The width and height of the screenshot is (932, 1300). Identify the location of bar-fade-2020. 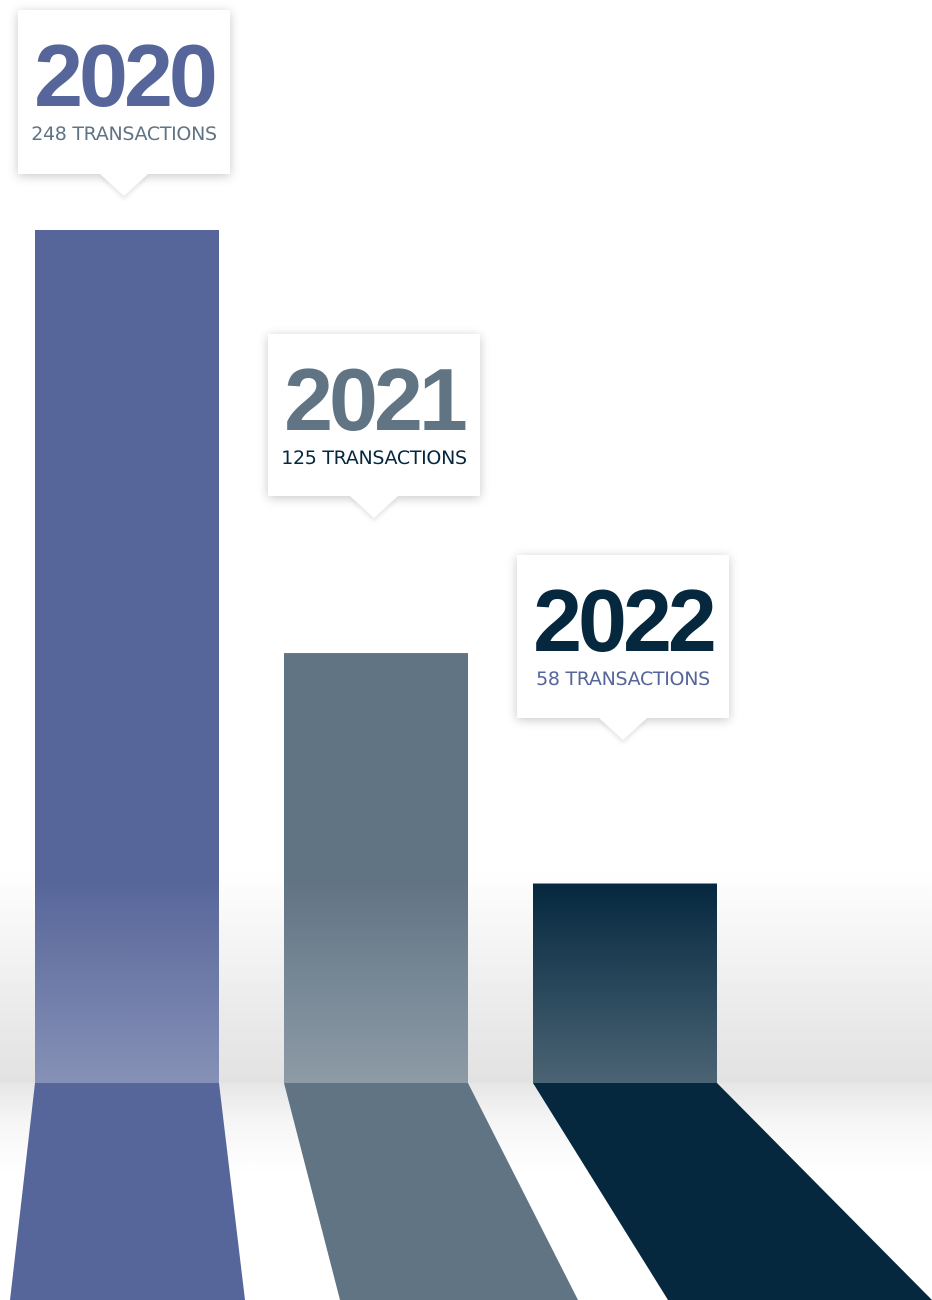
(127, 981).